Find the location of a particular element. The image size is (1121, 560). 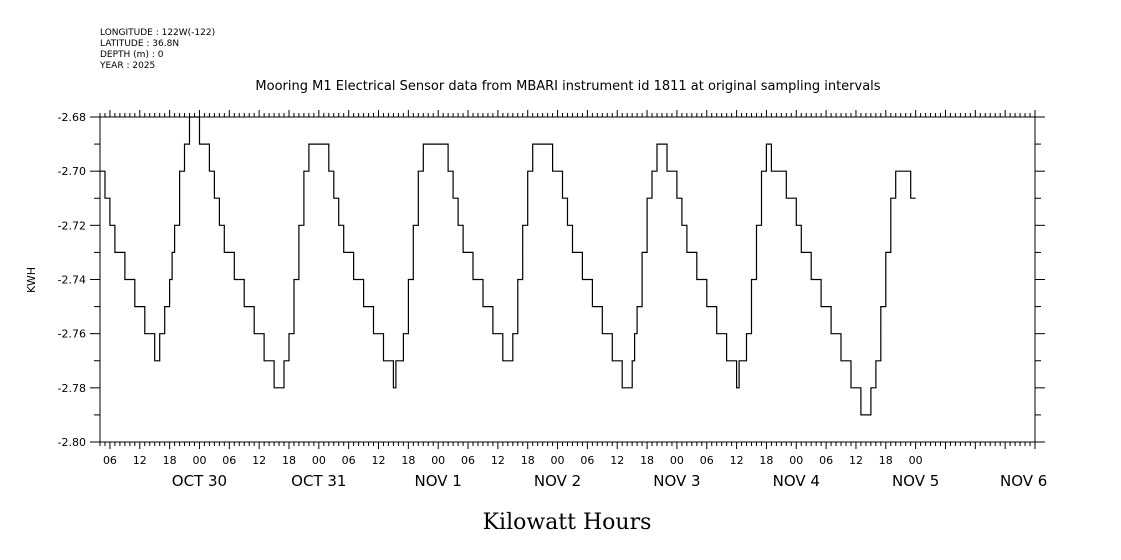

y-tick-label: -2.74 is located at coordinates (72, 280).